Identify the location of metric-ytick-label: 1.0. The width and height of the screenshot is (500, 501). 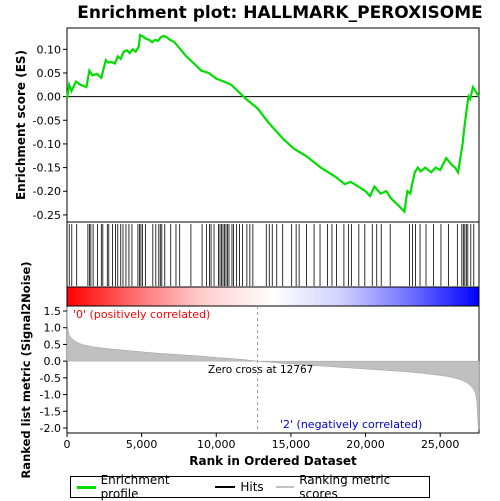
(53, 328).